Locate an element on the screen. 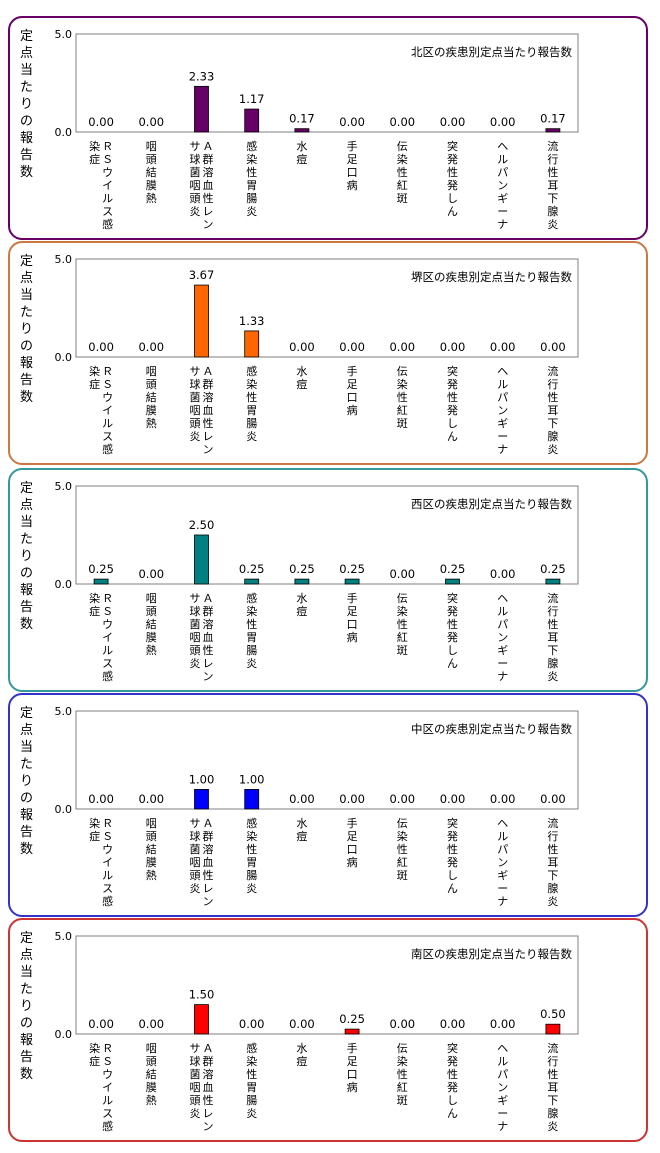 Image resolution: width=660 pixels, height=1153 pixels. svg-text: 胃 is located at coordinates (251, 1087).